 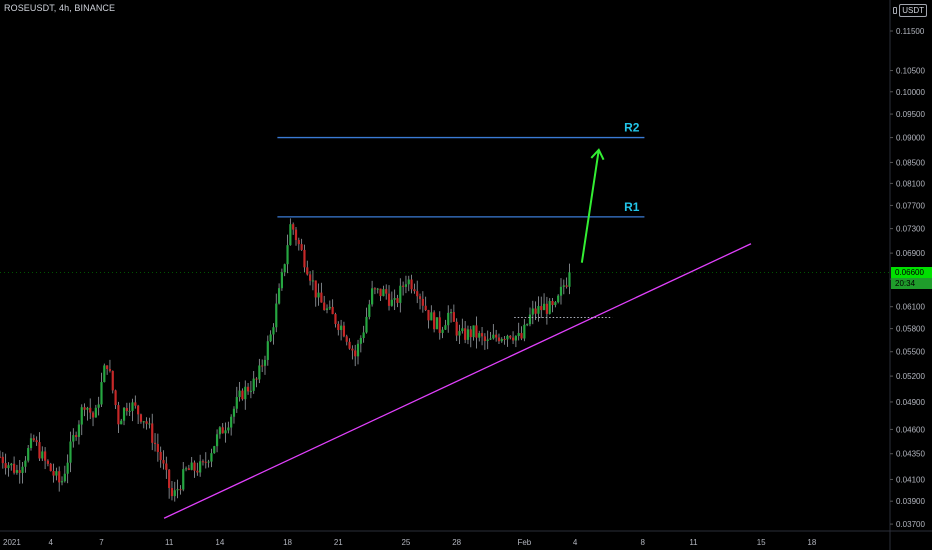 What do you see at coordinates (911, 272) in the screenshot?
I see `last-price-badge: 0.06600` at bounding box center [911, 272].